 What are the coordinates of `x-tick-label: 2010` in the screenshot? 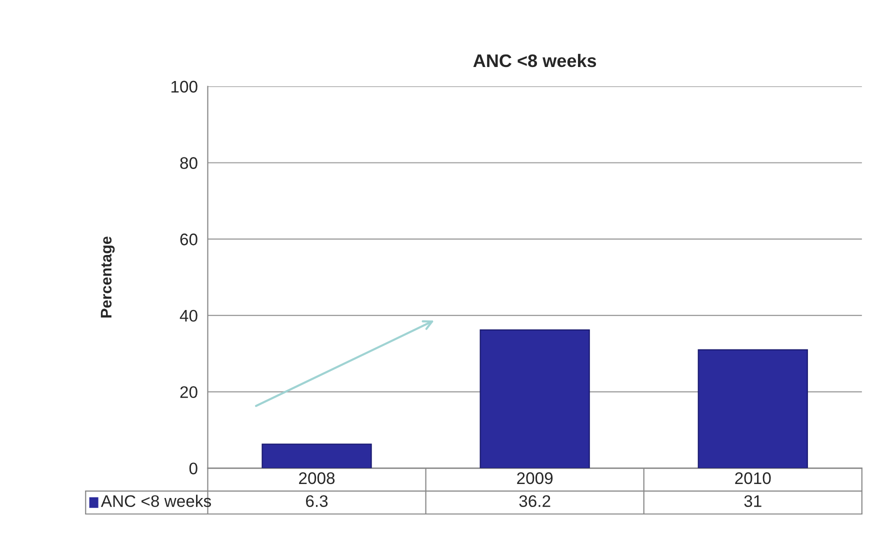 It's located at (753, 478).